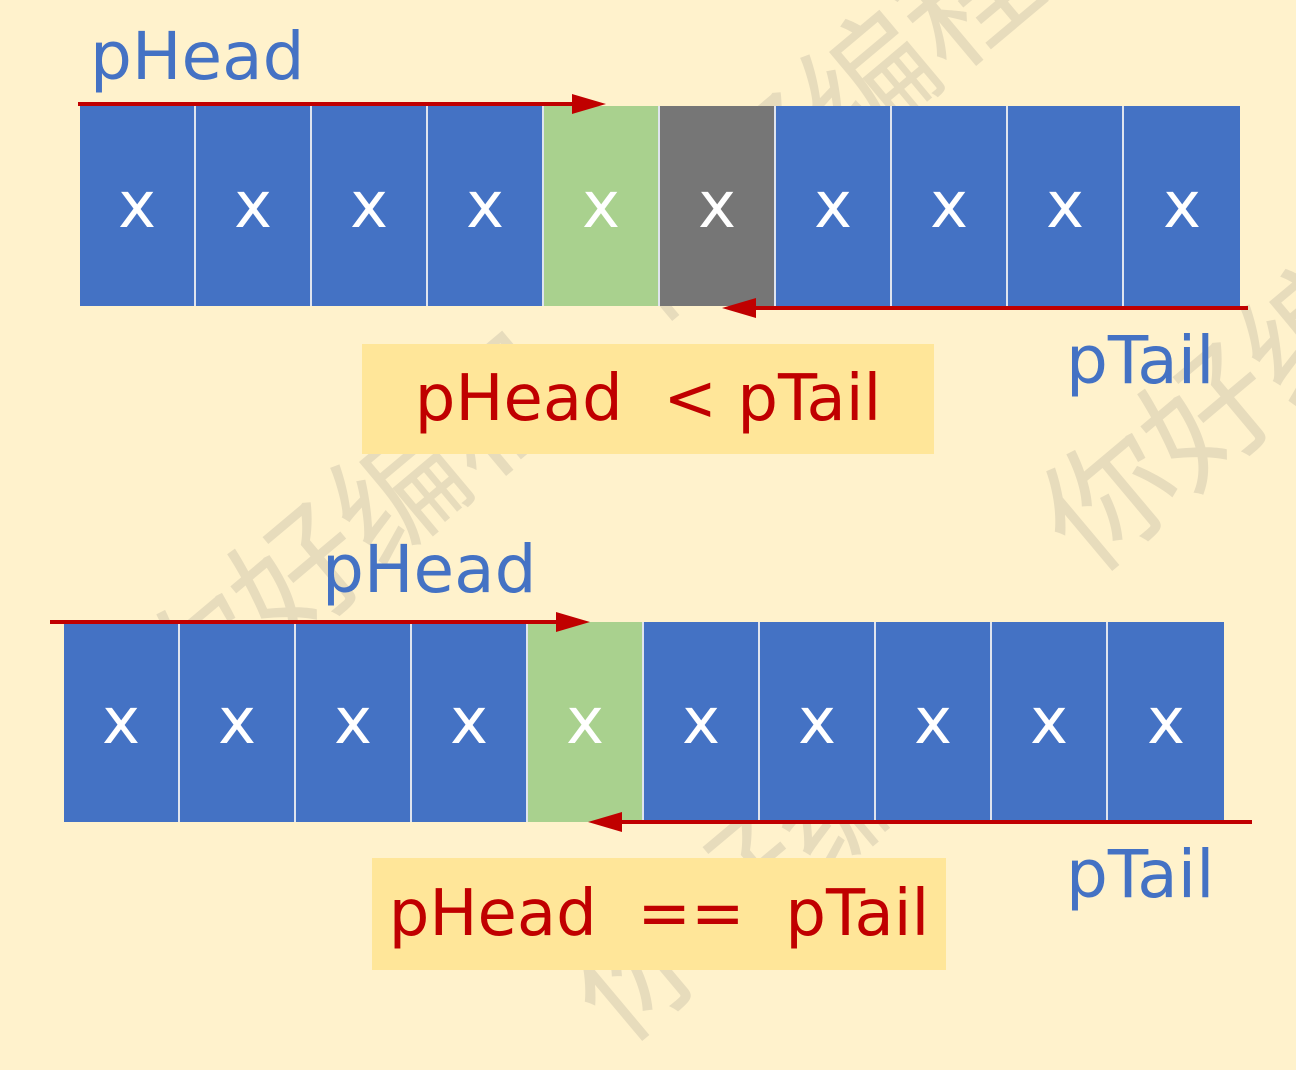  I want to click on array-cell-head: x, so click(602, 206).